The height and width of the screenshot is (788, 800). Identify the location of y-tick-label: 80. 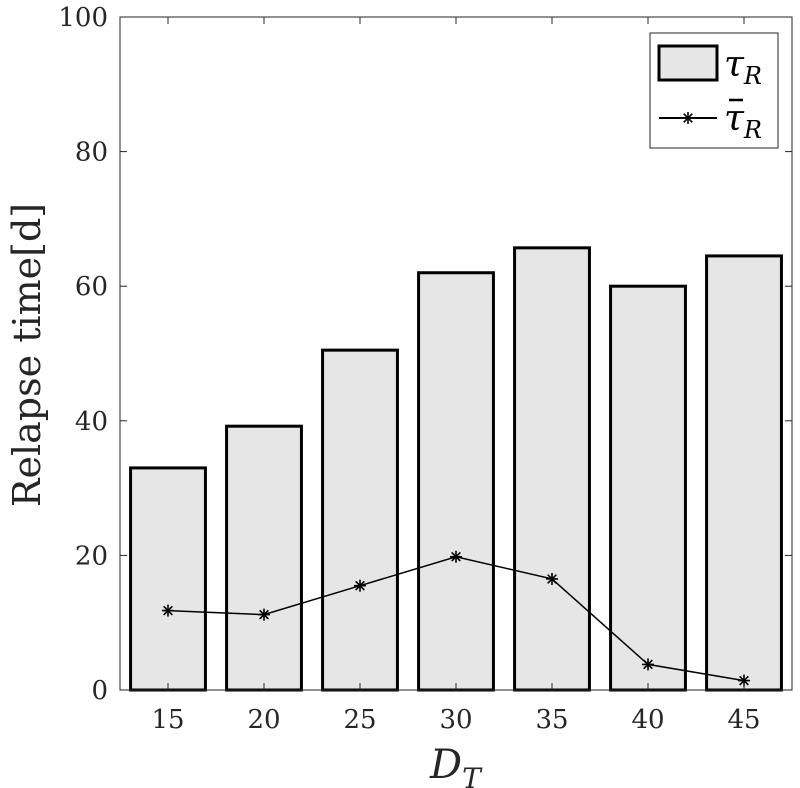
(91, 153).